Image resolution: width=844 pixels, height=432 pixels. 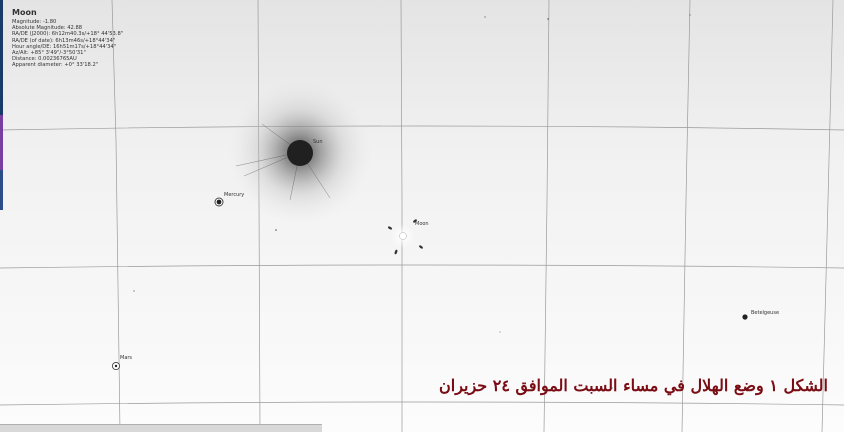 What do you see at coordinates (765, 313) in the screenshot?
I see `betelgeuse-label: Betelgeuse` at bounding box center [765, 313].